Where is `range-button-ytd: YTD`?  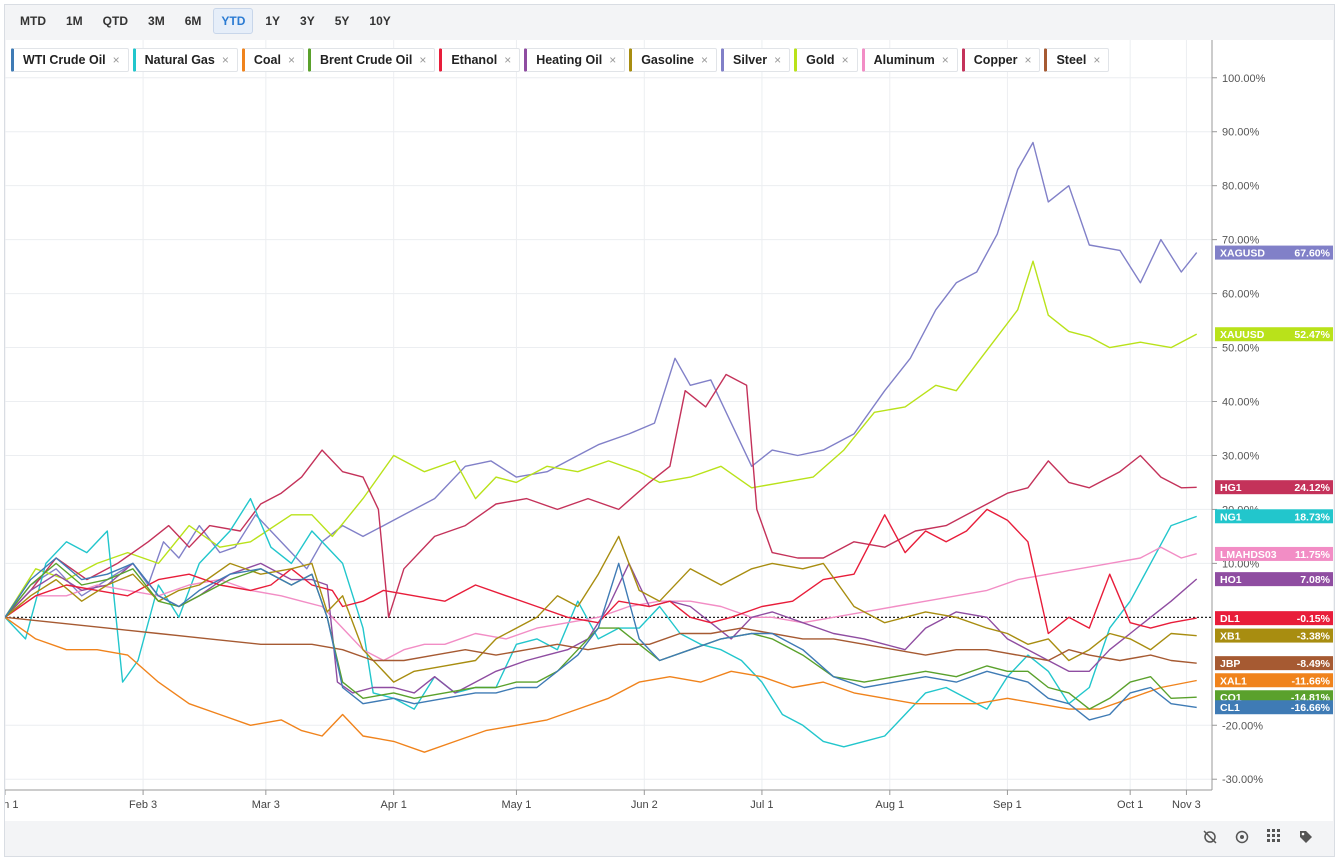 range-button-ytd: YTD is located at coordinates (233, 21).